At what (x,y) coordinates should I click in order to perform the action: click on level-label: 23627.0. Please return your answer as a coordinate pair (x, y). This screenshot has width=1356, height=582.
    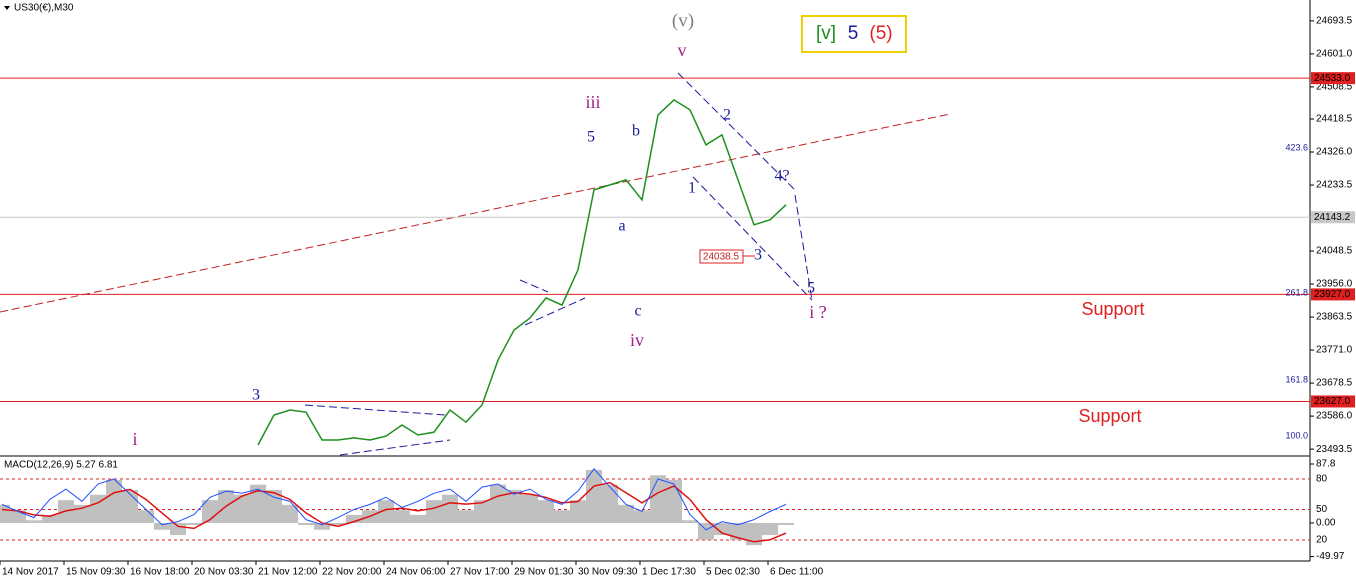
    Looking at the image, I should click on (1332, 401).